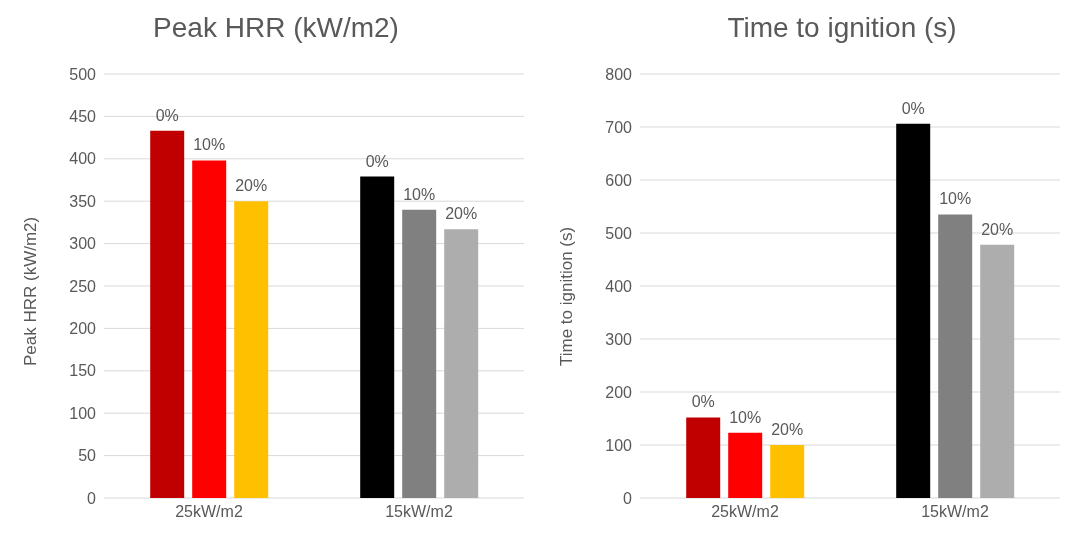 The width and height of the screenshot is (1088, 542). What do you see at coordinates (87, 456) in the screenshot?
I see `y-tick-label: 50` at bounding box center [87, 456].